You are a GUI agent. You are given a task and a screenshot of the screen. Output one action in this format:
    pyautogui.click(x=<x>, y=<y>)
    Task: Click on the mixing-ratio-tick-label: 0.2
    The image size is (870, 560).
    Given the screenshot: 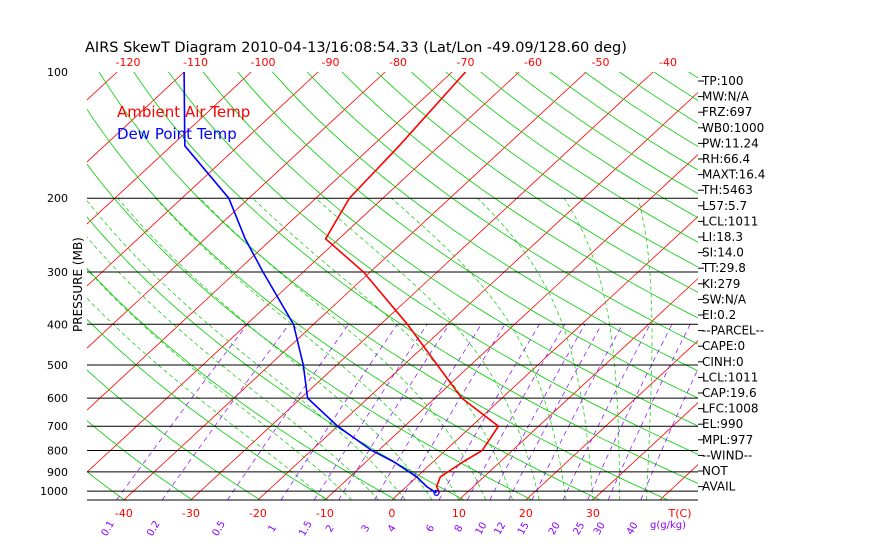 What is the action you would take?
    pyautogui.click(x=153, y=528)
    